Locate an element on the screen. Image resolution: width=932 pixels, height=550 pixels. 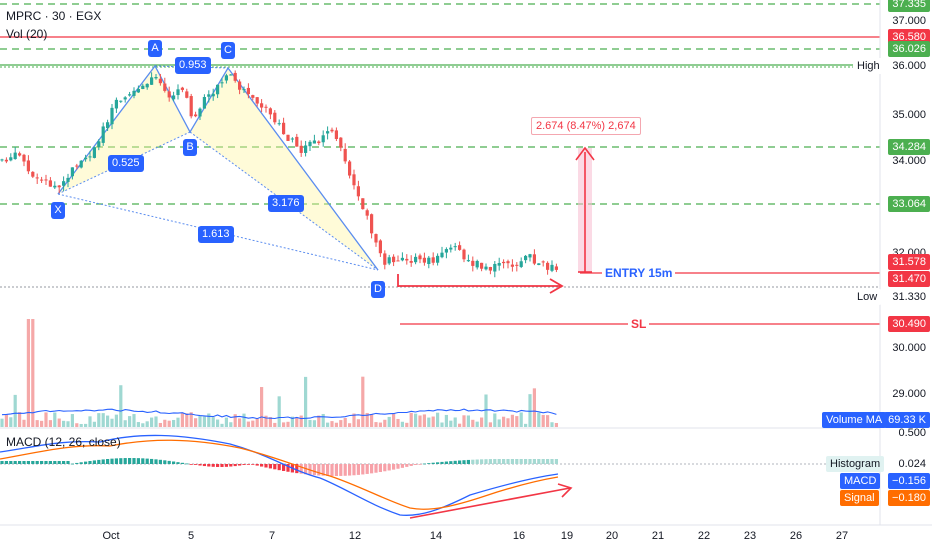
time-label: 5 is located at coordinates (191, 536).